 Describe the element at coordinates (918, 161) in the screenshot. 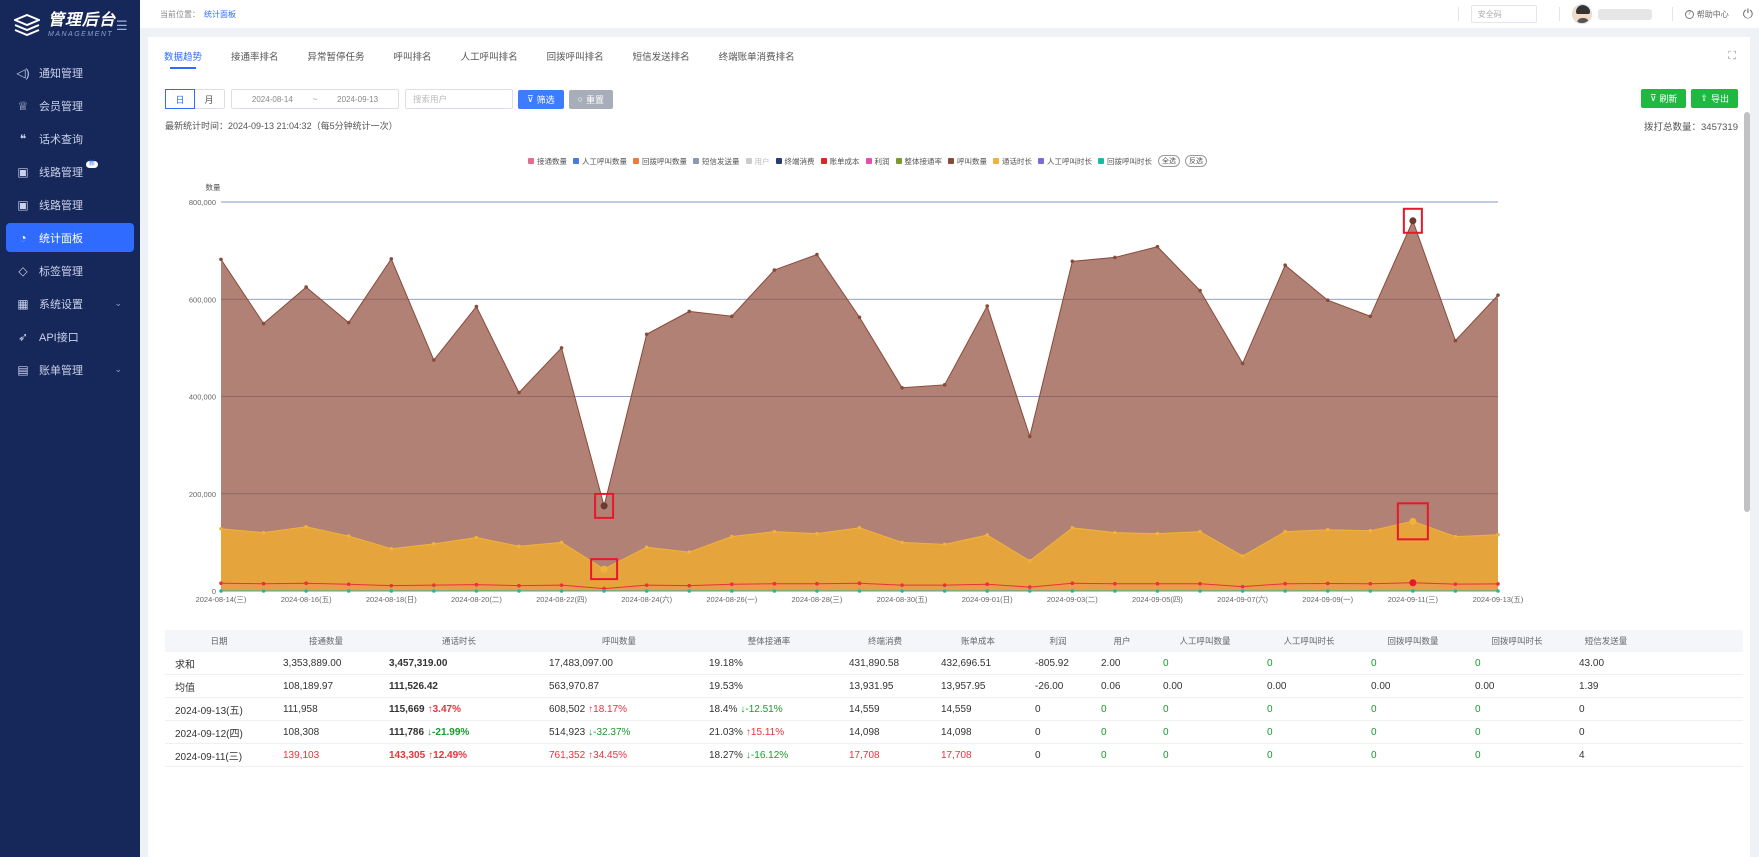

I see `legend-item: 整体接通率` at that location.